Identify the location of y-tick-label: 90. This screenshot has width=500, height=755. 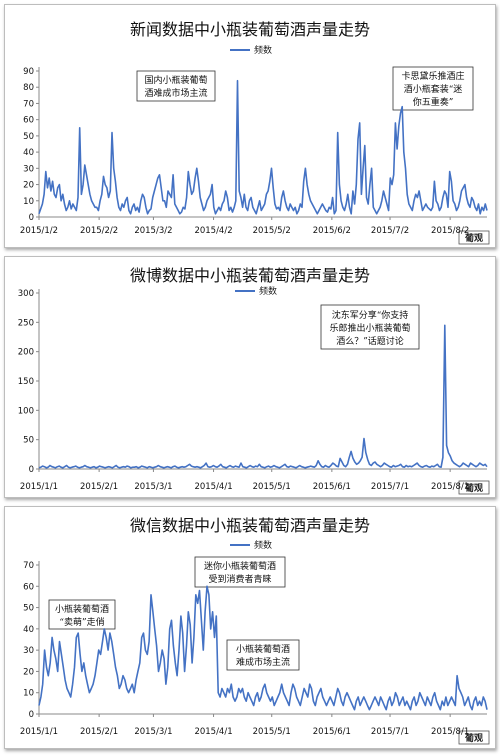
(28, 72).